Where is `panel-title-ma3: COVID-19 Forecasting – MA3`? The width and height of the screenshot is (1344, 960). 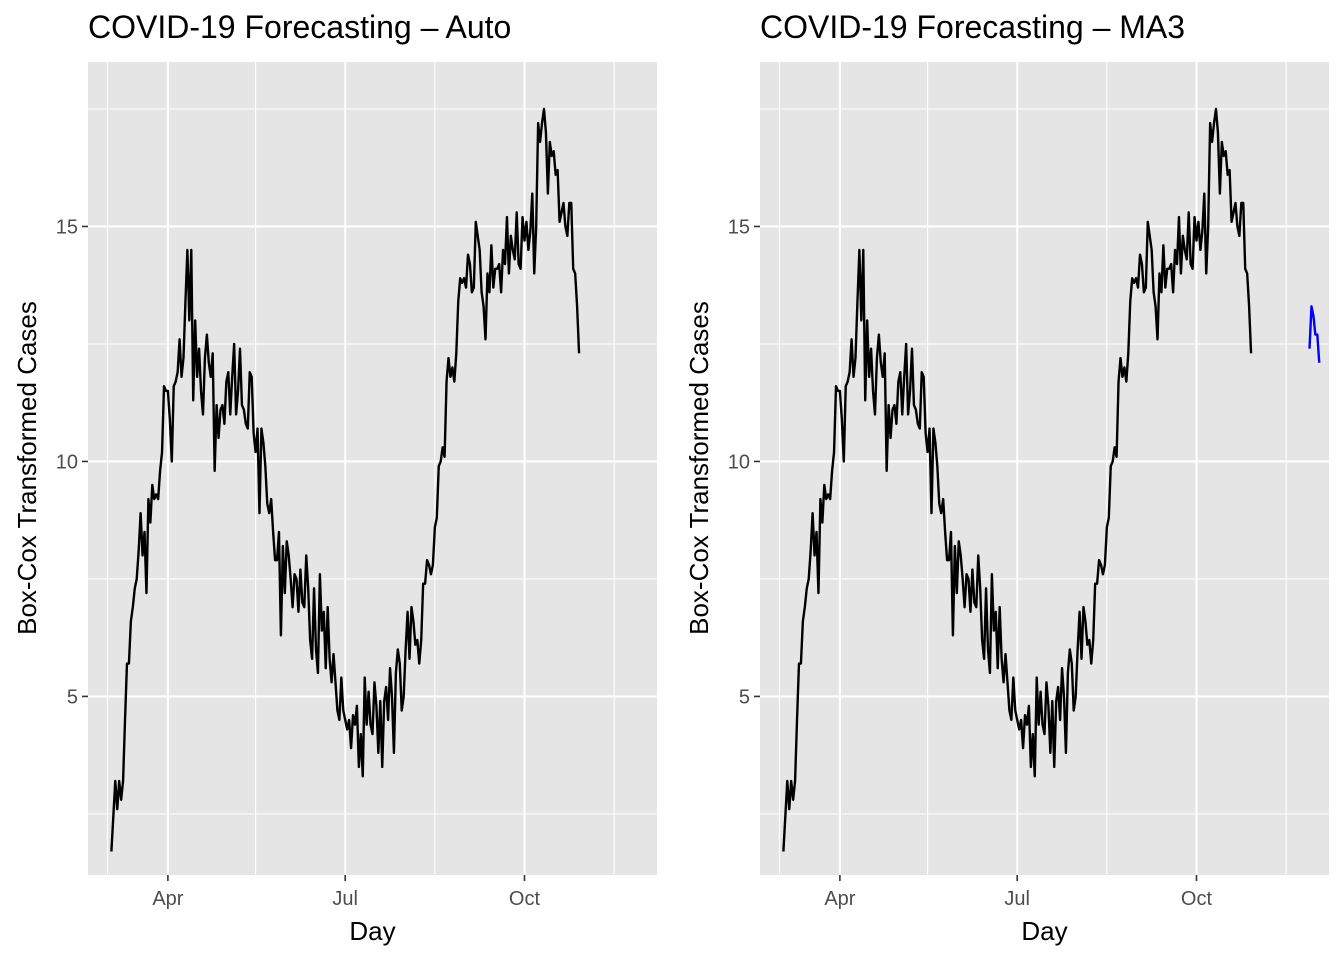 panel-title-ma3: COVID-19 Forecasting – MA3 is located at coordinates (972, 27).